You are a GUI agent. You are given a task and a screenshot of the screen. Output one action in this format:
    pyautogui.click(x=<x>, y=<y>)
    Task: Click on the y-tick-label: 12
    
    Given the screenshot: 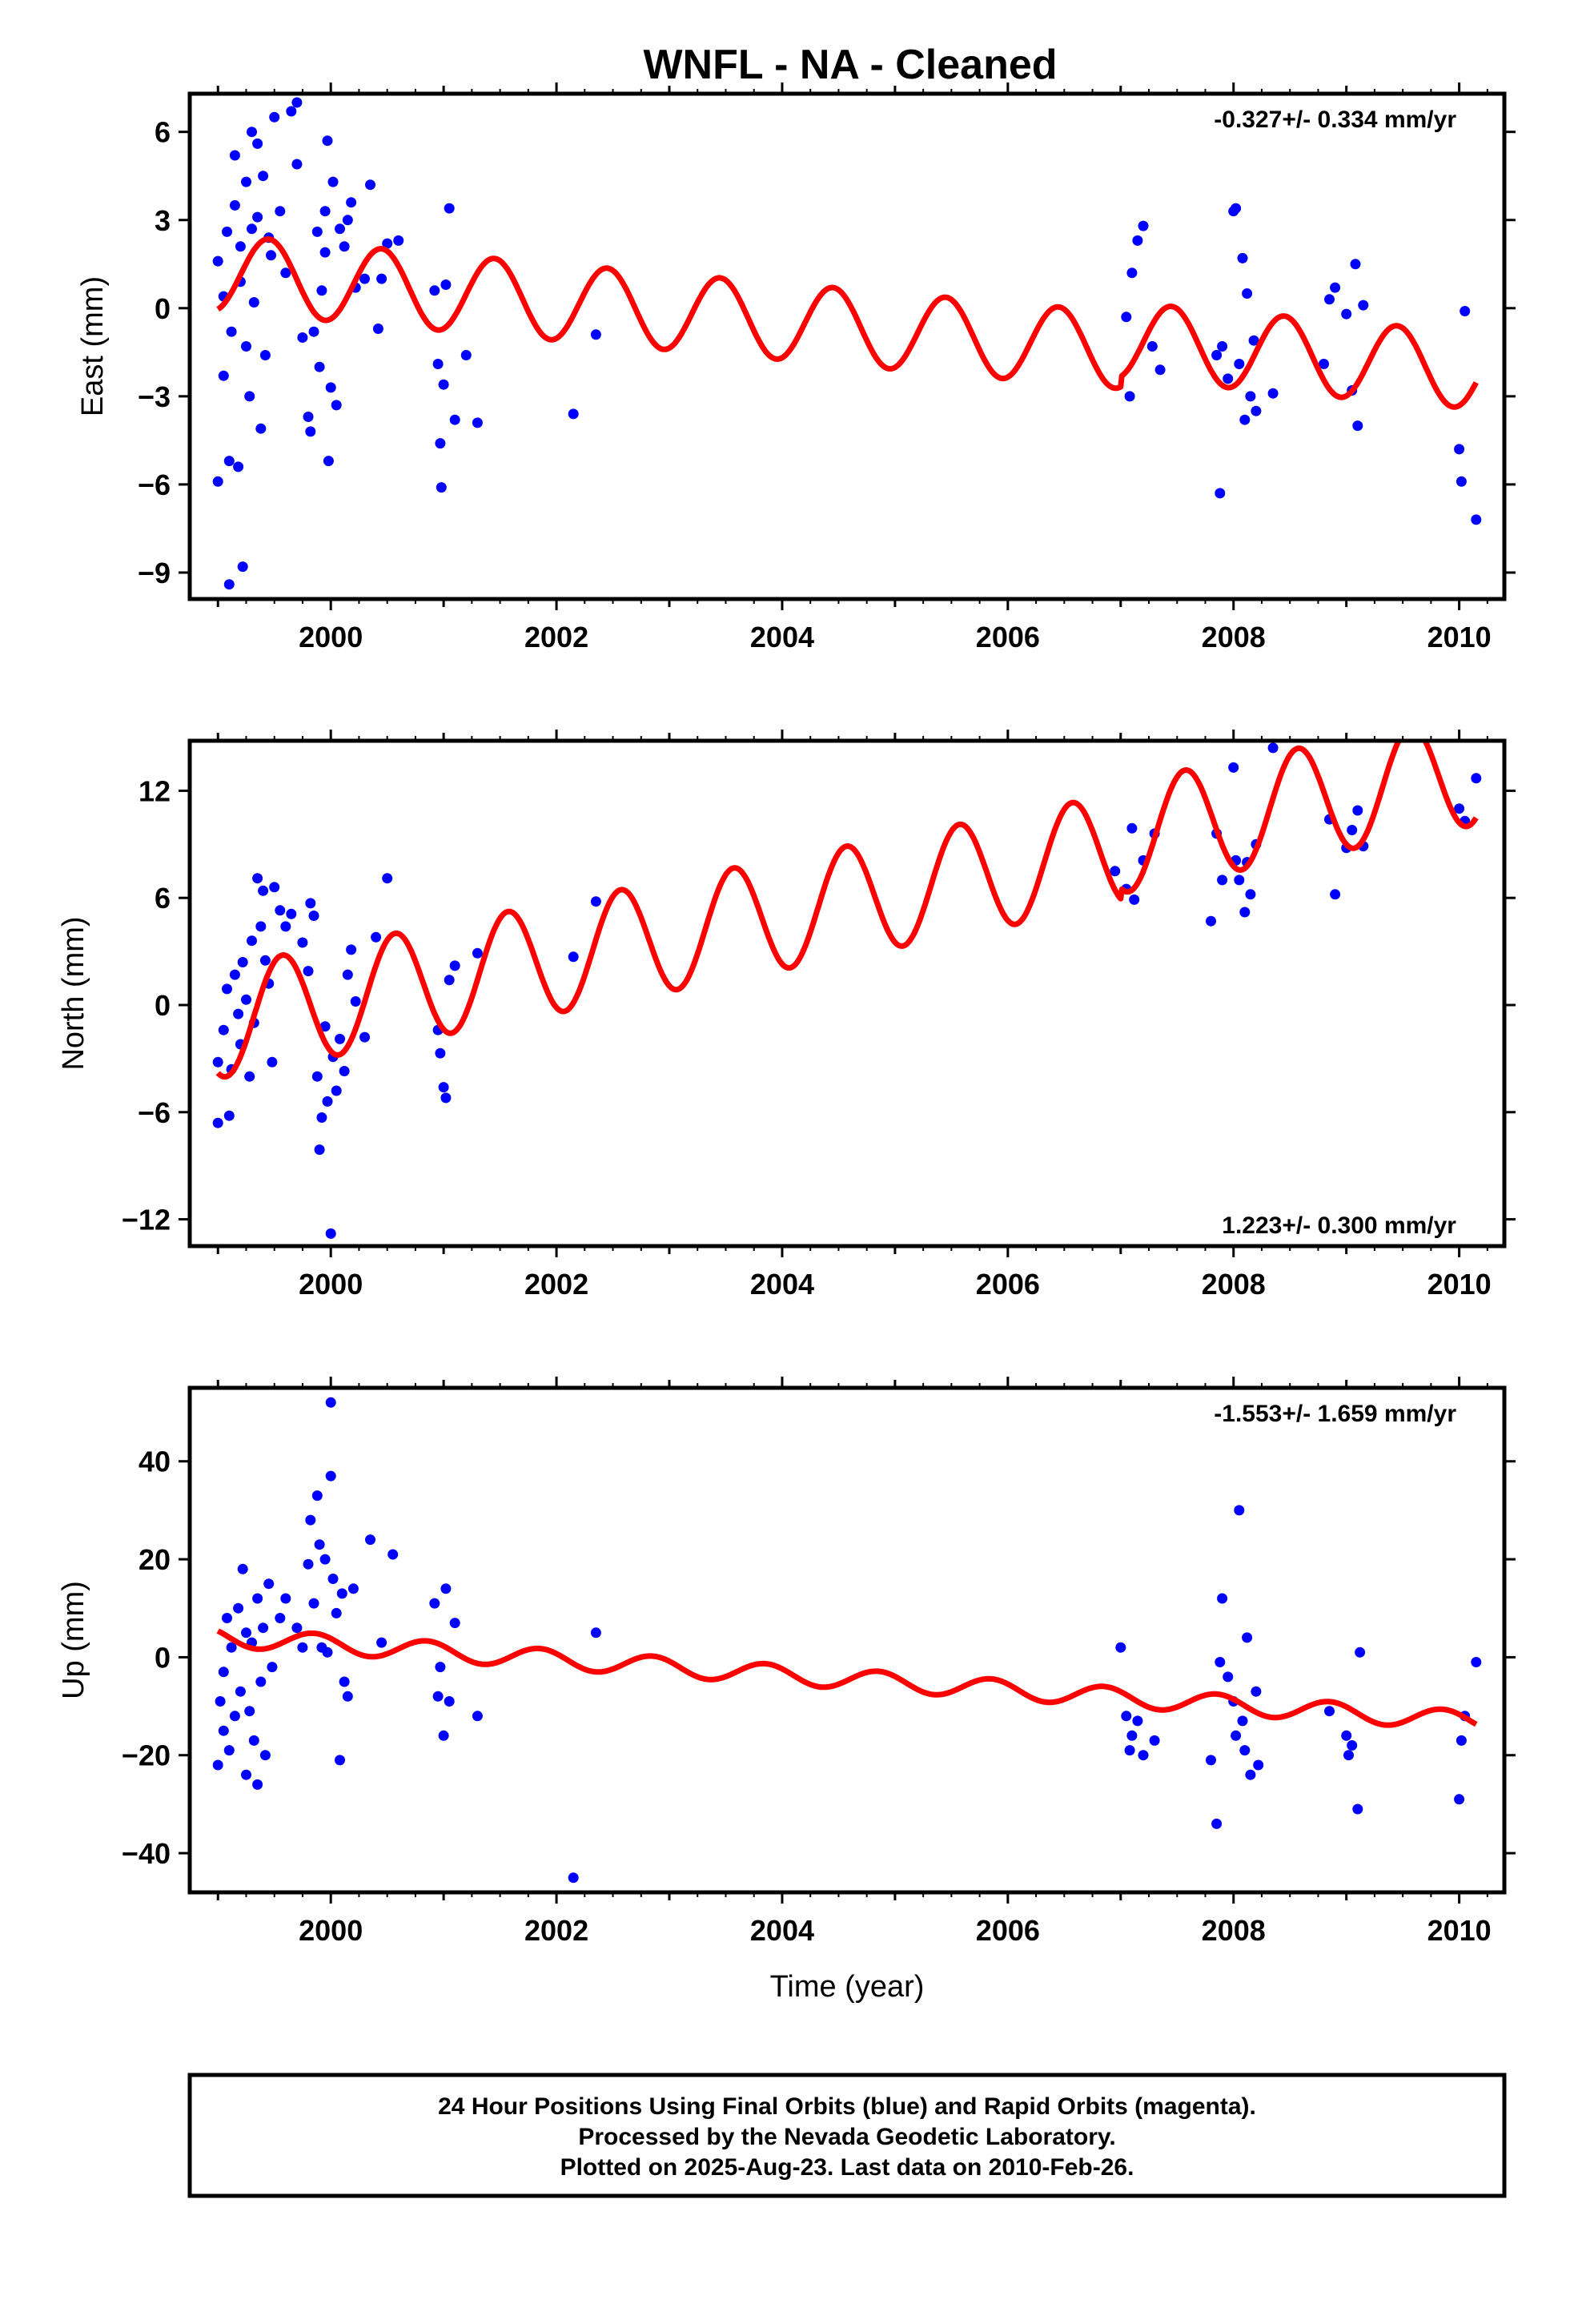 What is the action you would take?
    pyautogui.click(x=155, y=790)
    